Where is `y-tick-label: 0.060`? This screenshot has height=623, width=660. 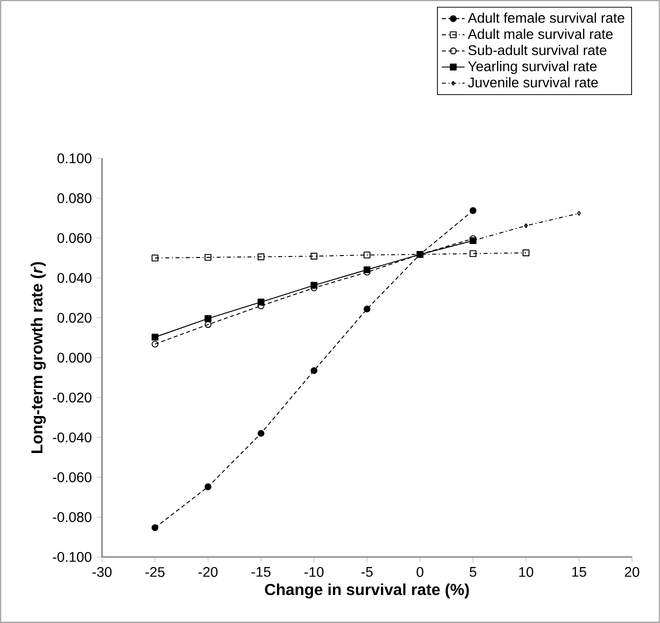
y-tick-label: 0.060 is located at coordinates (74, 238).